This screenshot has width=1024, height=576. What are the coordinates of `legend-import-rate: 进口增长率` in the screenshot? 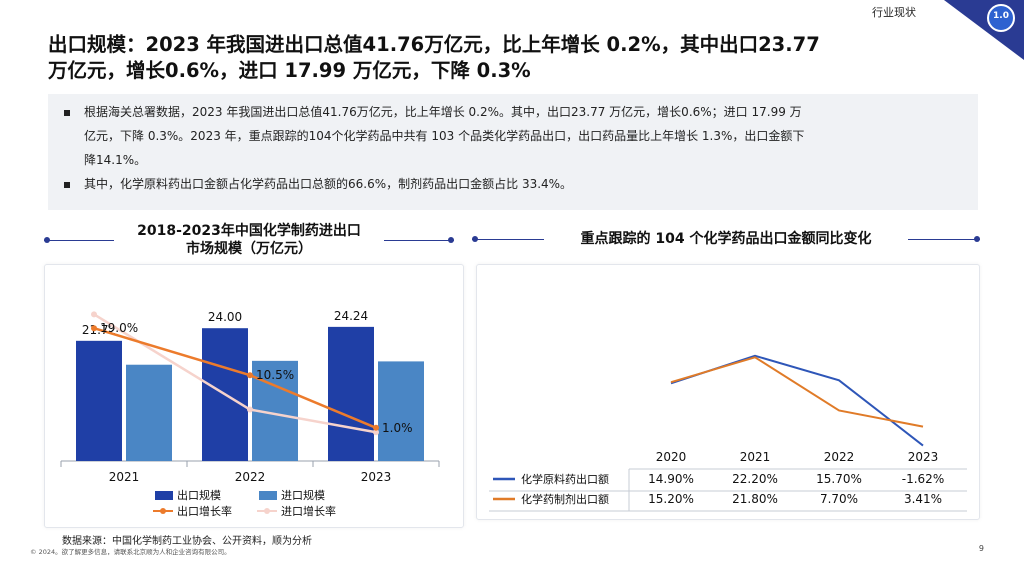 It's located at (296, 511).